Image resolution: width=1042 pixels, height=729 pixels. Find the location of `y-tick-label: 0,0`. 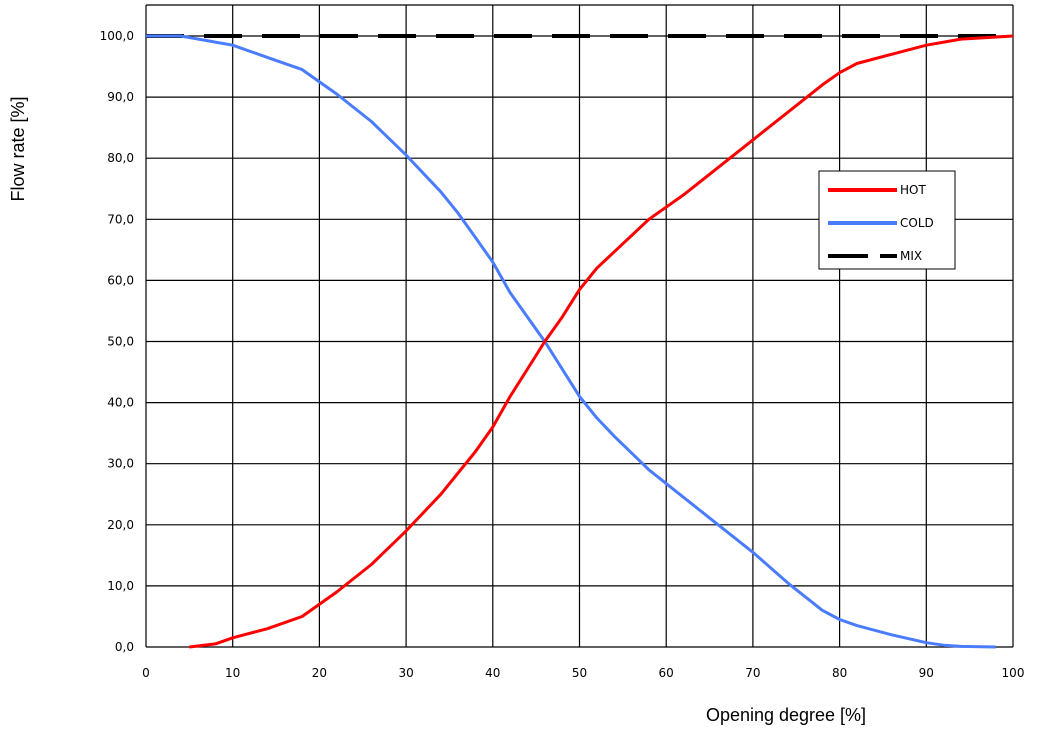

y-tick-label: 0,0 is located at coordinates (124, 647).